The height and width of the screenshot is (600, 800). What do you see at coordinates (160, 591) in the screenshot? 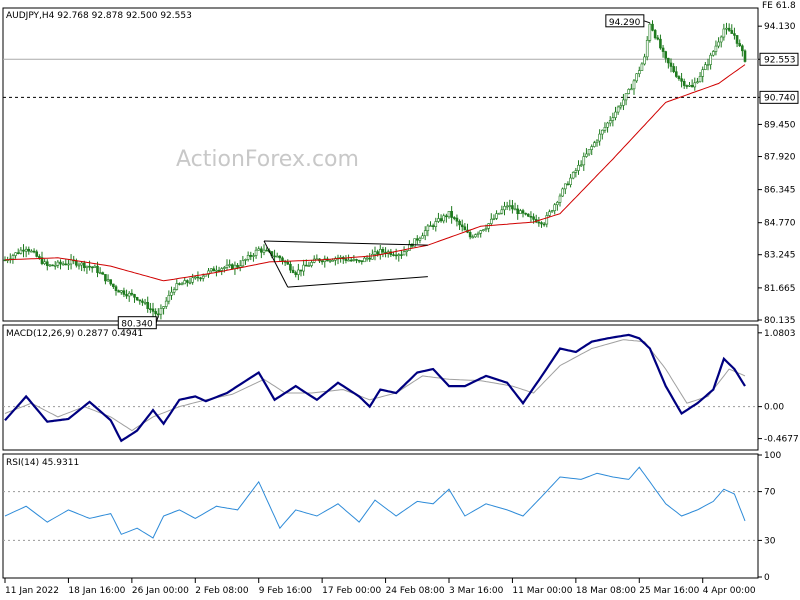
I see `time-tick-label: 26 Jan 00:00` at bounding box center [160, 591].